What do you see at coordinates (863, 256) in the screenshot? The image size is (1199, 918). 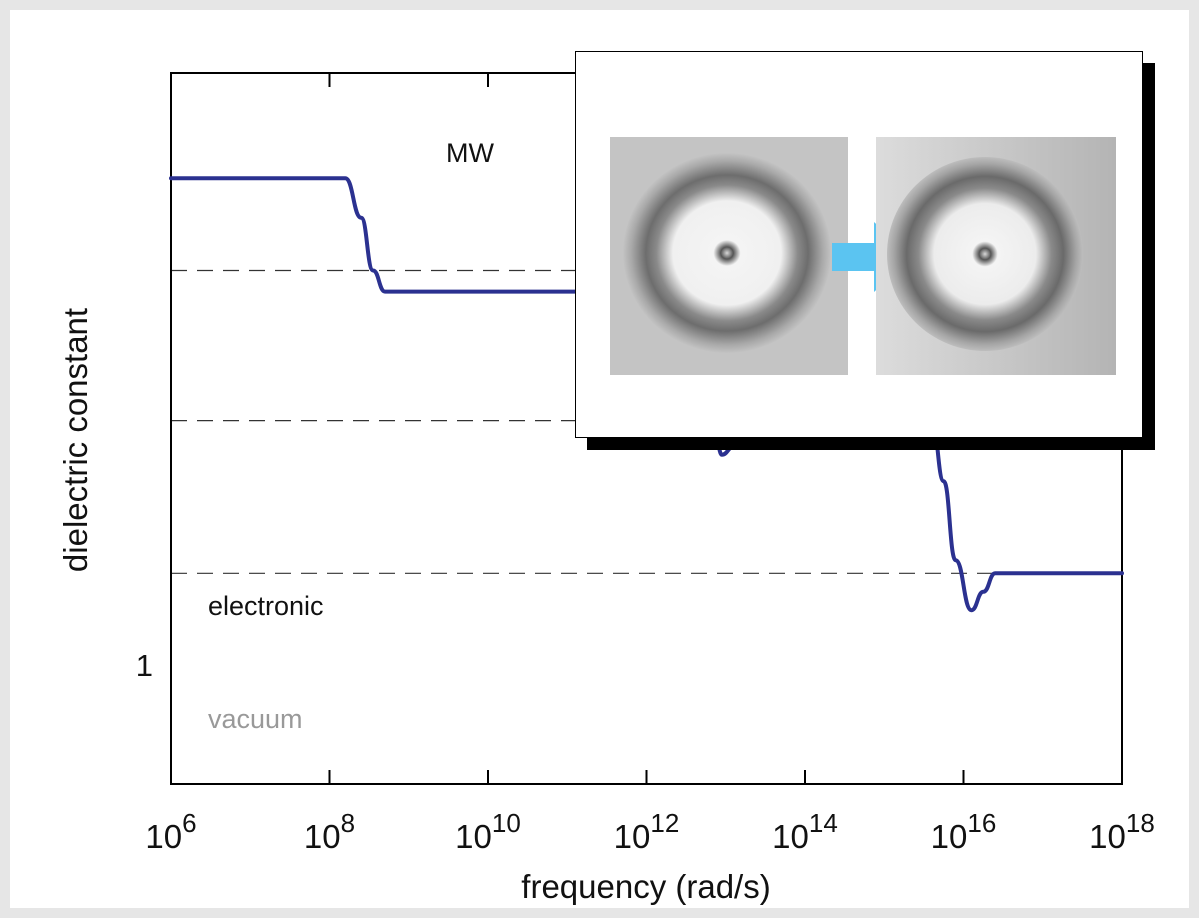 I see `inset-graphic` at bounding box center [863, 256].